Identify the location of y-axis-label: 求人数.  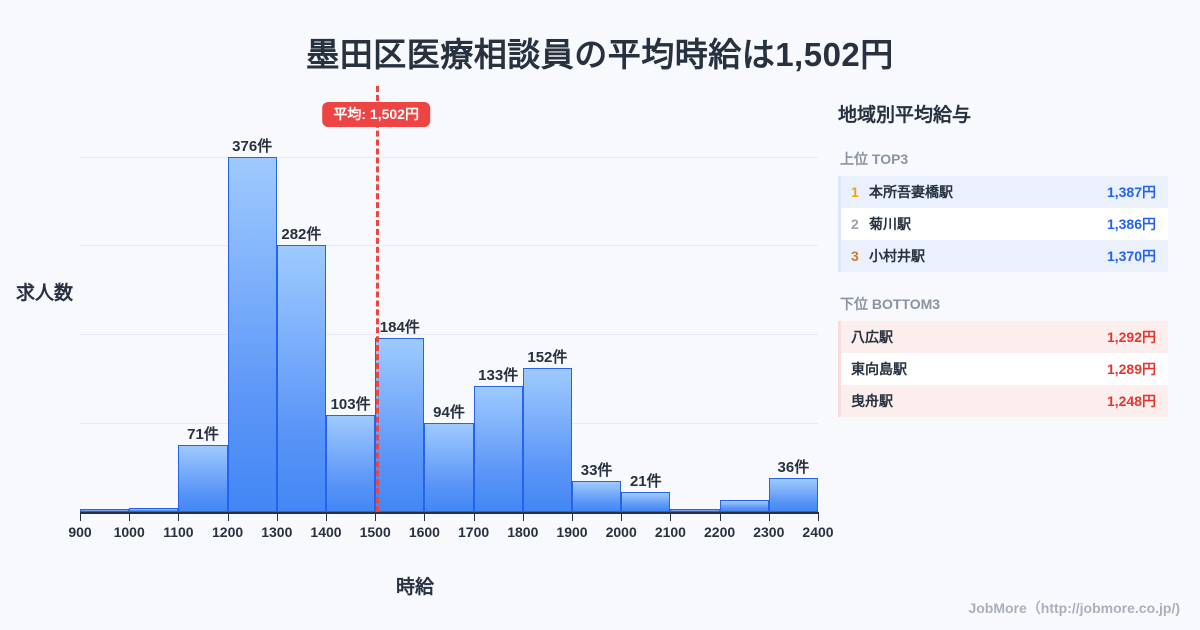
(45, 293).